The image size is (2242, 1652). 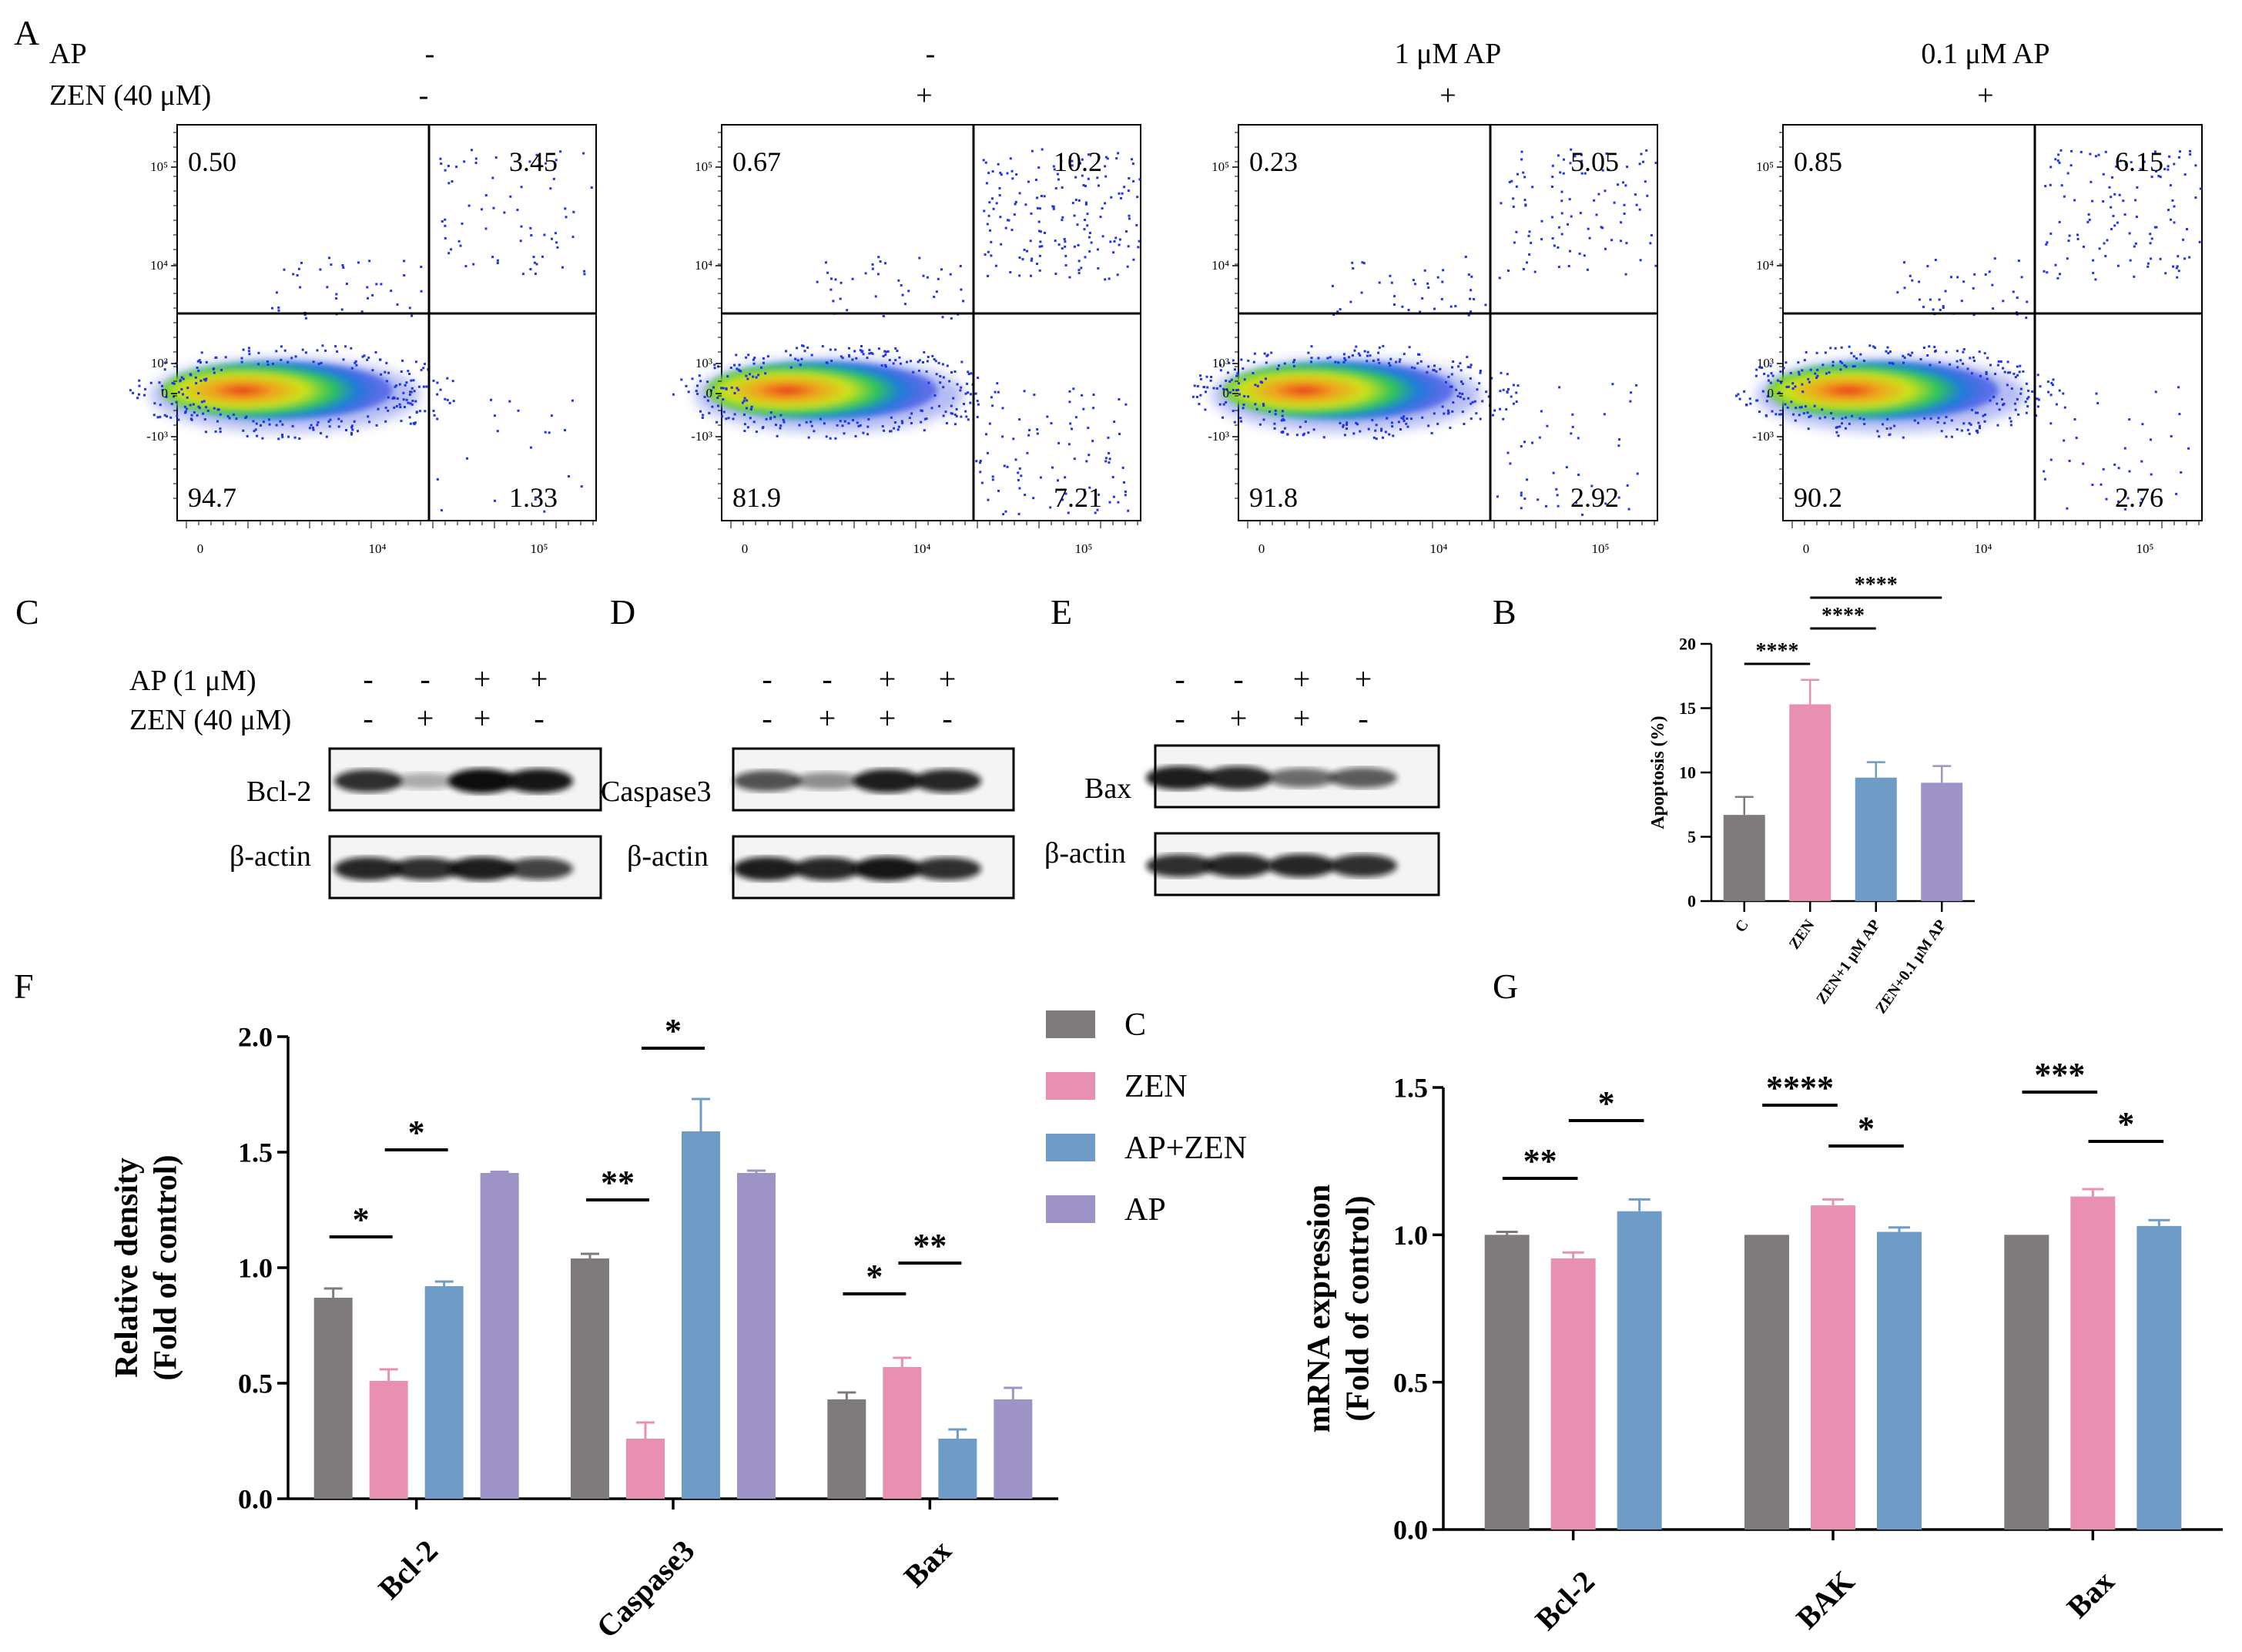 I want to click on category-label: Bax, so click(x=927, y=1563).